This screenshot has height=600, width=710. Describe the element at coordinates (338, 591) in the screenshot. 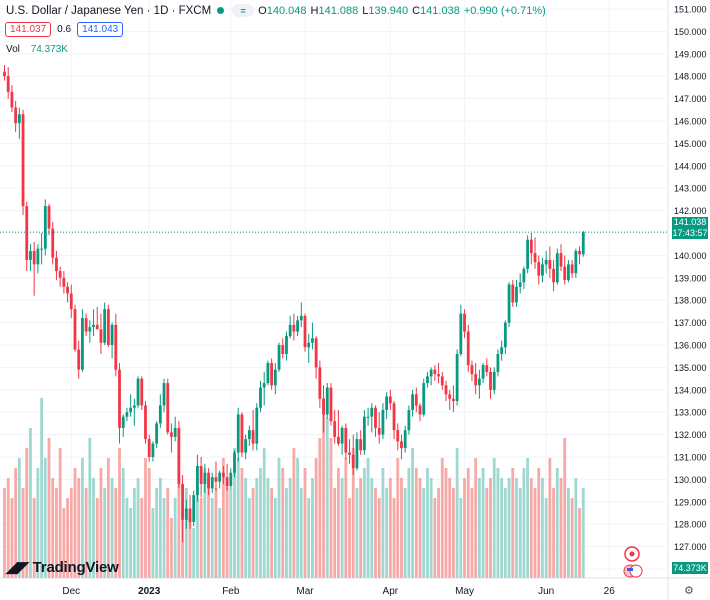

I see `time-axis: Dec 2023 Feb Mar Apr May Jun 26` at that location.